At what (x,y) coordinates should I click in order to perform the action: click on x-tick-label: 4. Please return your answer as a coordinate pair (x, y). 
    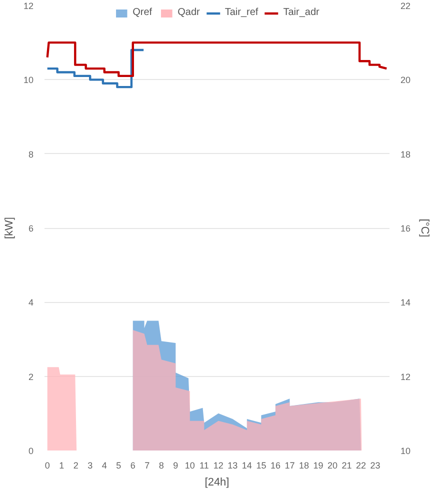
    Looking at the image, I should click on (104, 465).